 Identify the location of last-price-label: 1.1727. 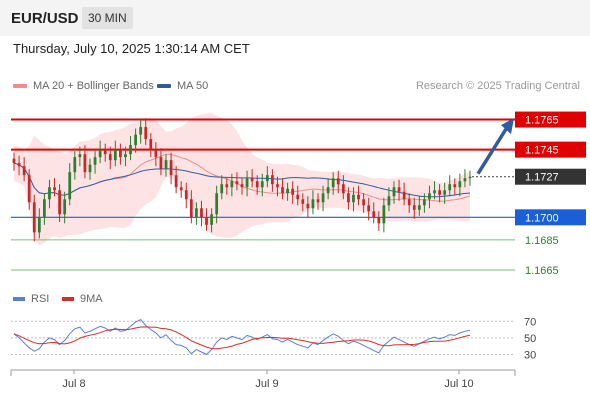
(542, 178).